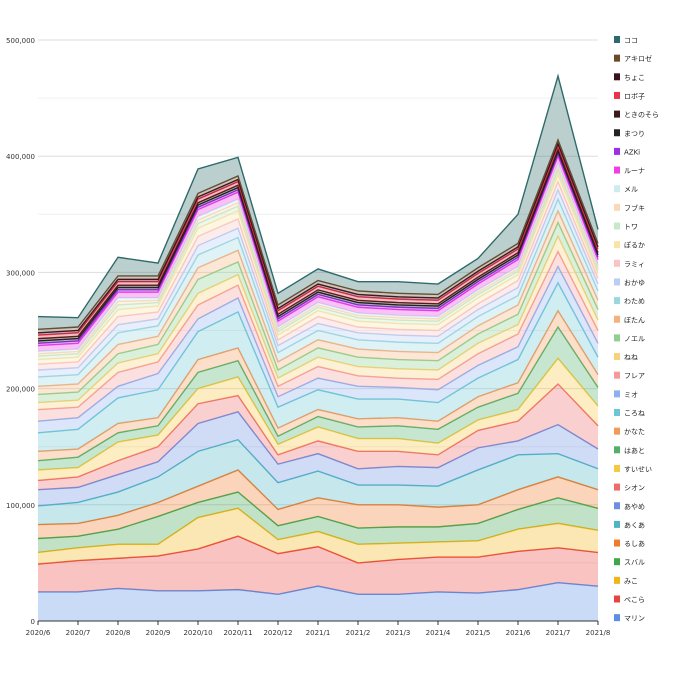 The height and width of the screenshot is (680, 676). What do you see at coordinates (318, 550) in the screenshot?
I see `series-line-ぺこら` at bounding box center [318, 550].